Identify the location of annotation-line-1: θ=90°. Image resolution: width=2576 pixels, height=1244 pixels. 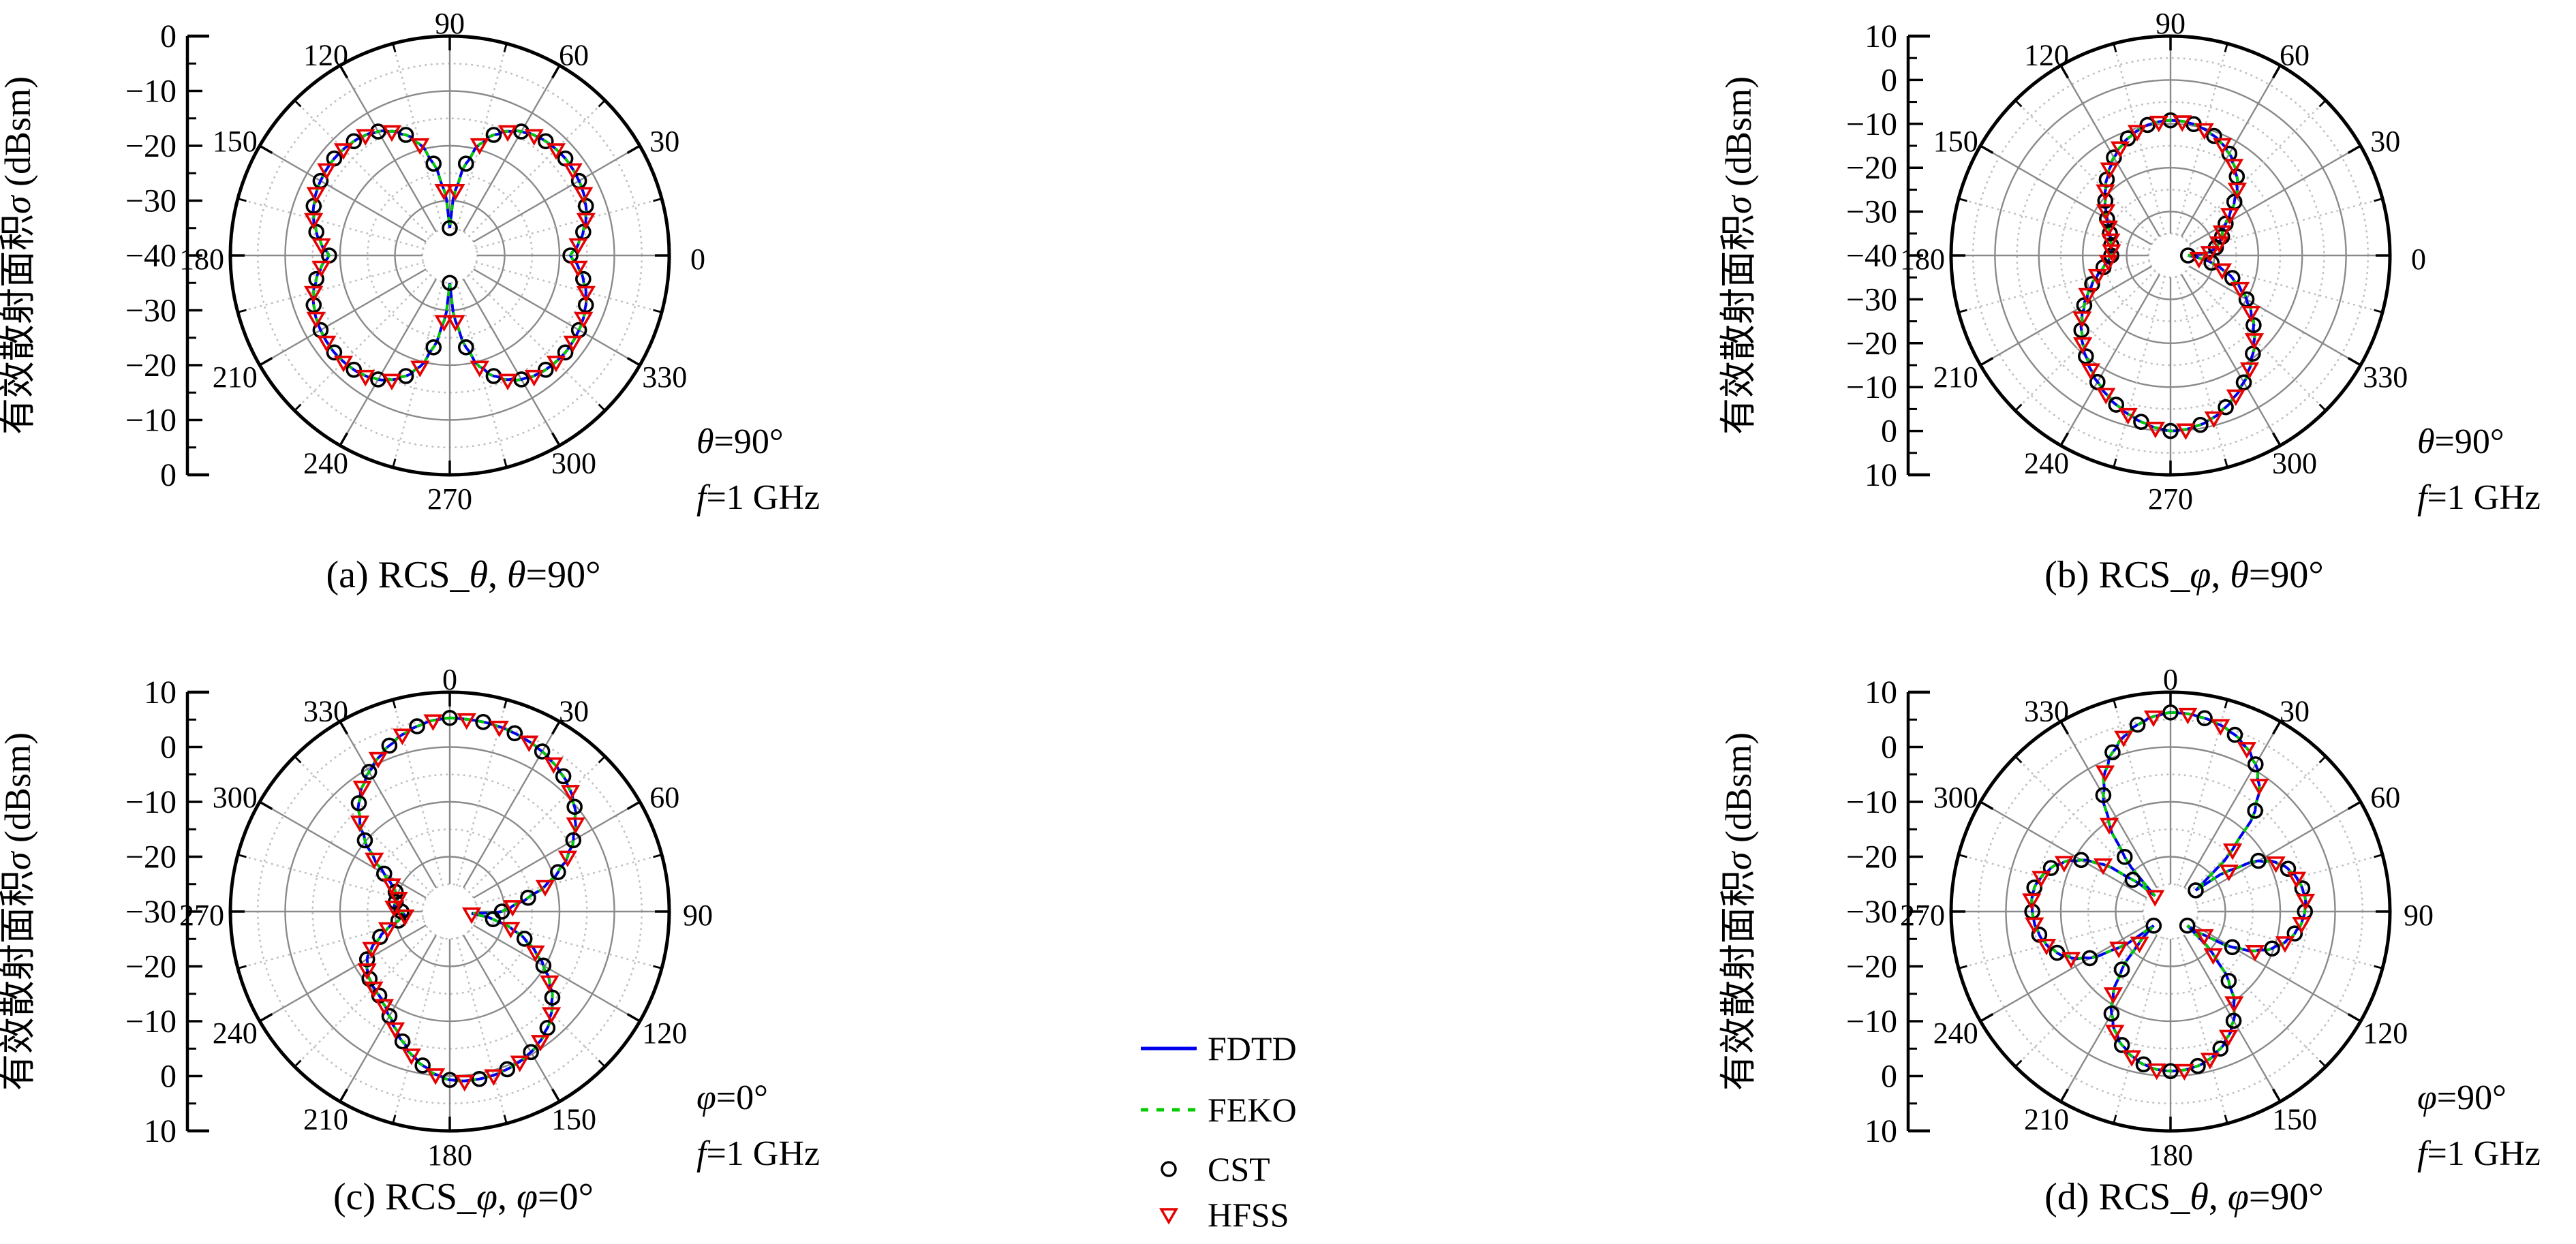
(2460, 442).